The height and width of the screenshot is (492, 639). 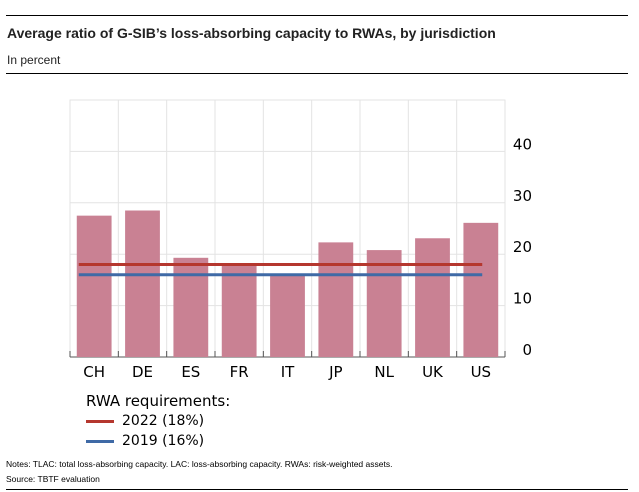 What do you see at coordinates (384, 303) in the screenshot?
I see `bar-nl` at bounding box center [384, 303].